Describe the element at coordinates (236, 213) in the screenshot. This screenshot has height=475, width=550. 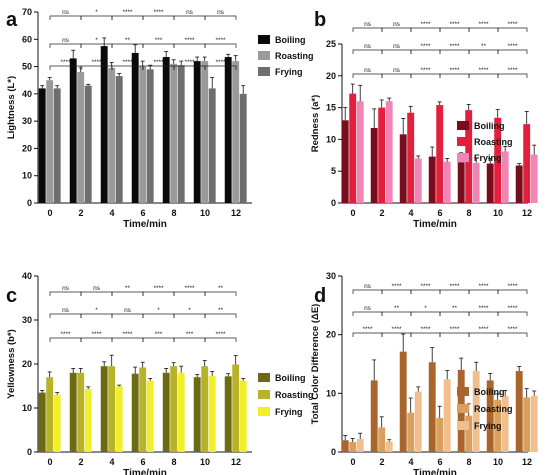
I see `x-tick-label: 12` at that location.